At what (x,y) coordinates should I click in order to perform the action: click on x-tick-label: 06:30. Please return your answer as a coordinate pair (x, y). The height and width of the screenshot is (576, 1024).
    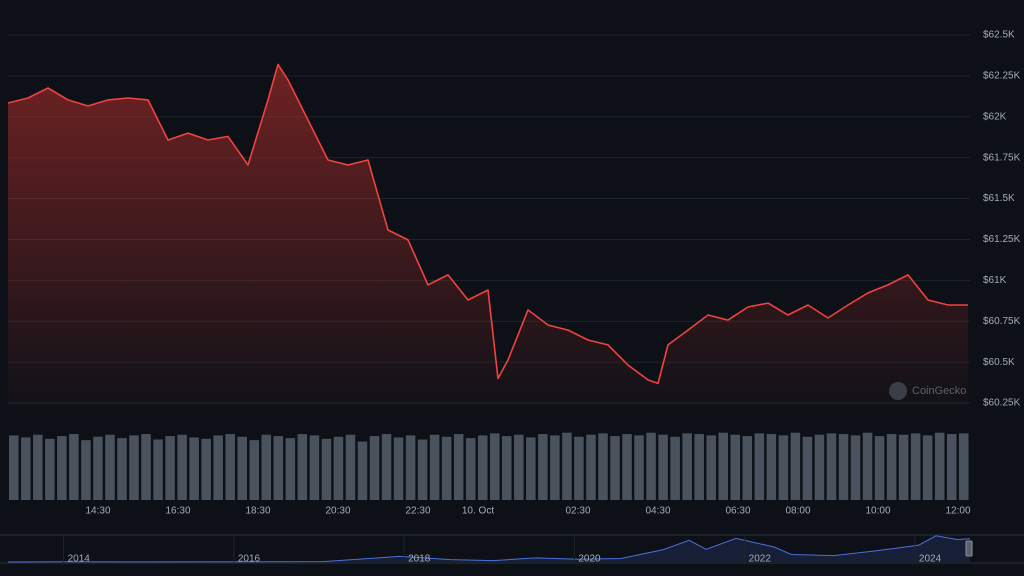
    Looking at the image, I should click on (737, 511).